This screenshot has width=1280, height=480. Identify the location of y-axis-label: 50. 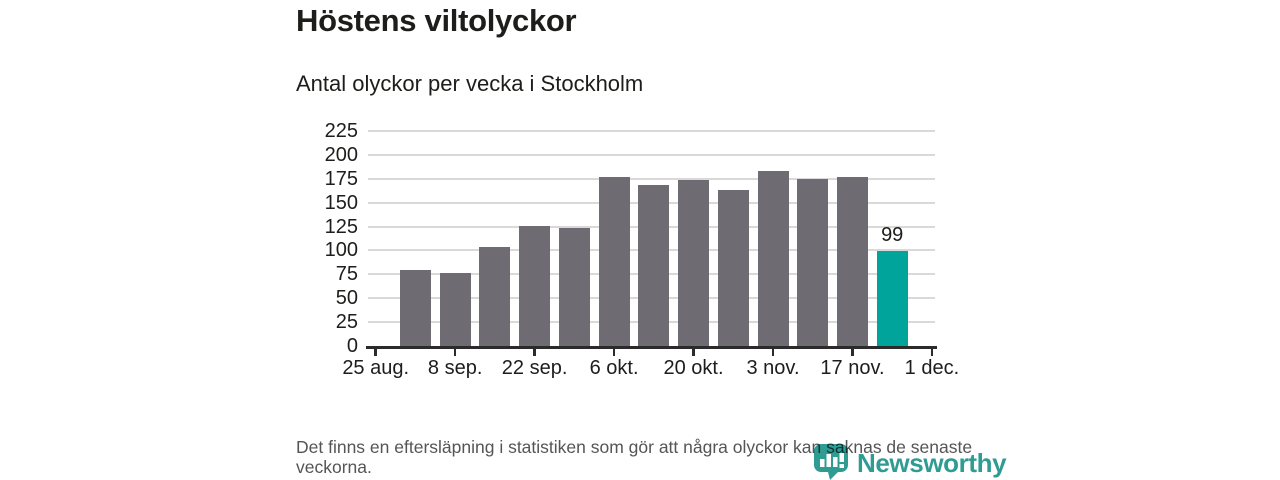
(346, 298).